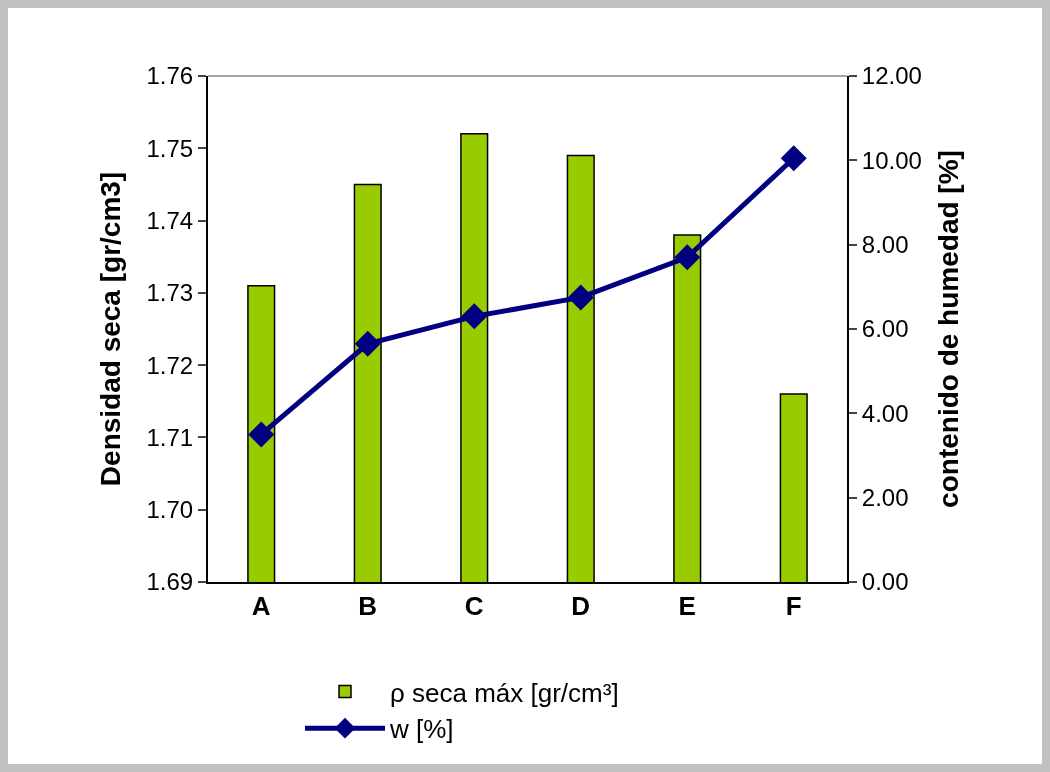 The image size is (1050, 772). Describe the element at coordinates (885, 582) in the screenshot. I see `y2-tick-label: 0.00` at that location.